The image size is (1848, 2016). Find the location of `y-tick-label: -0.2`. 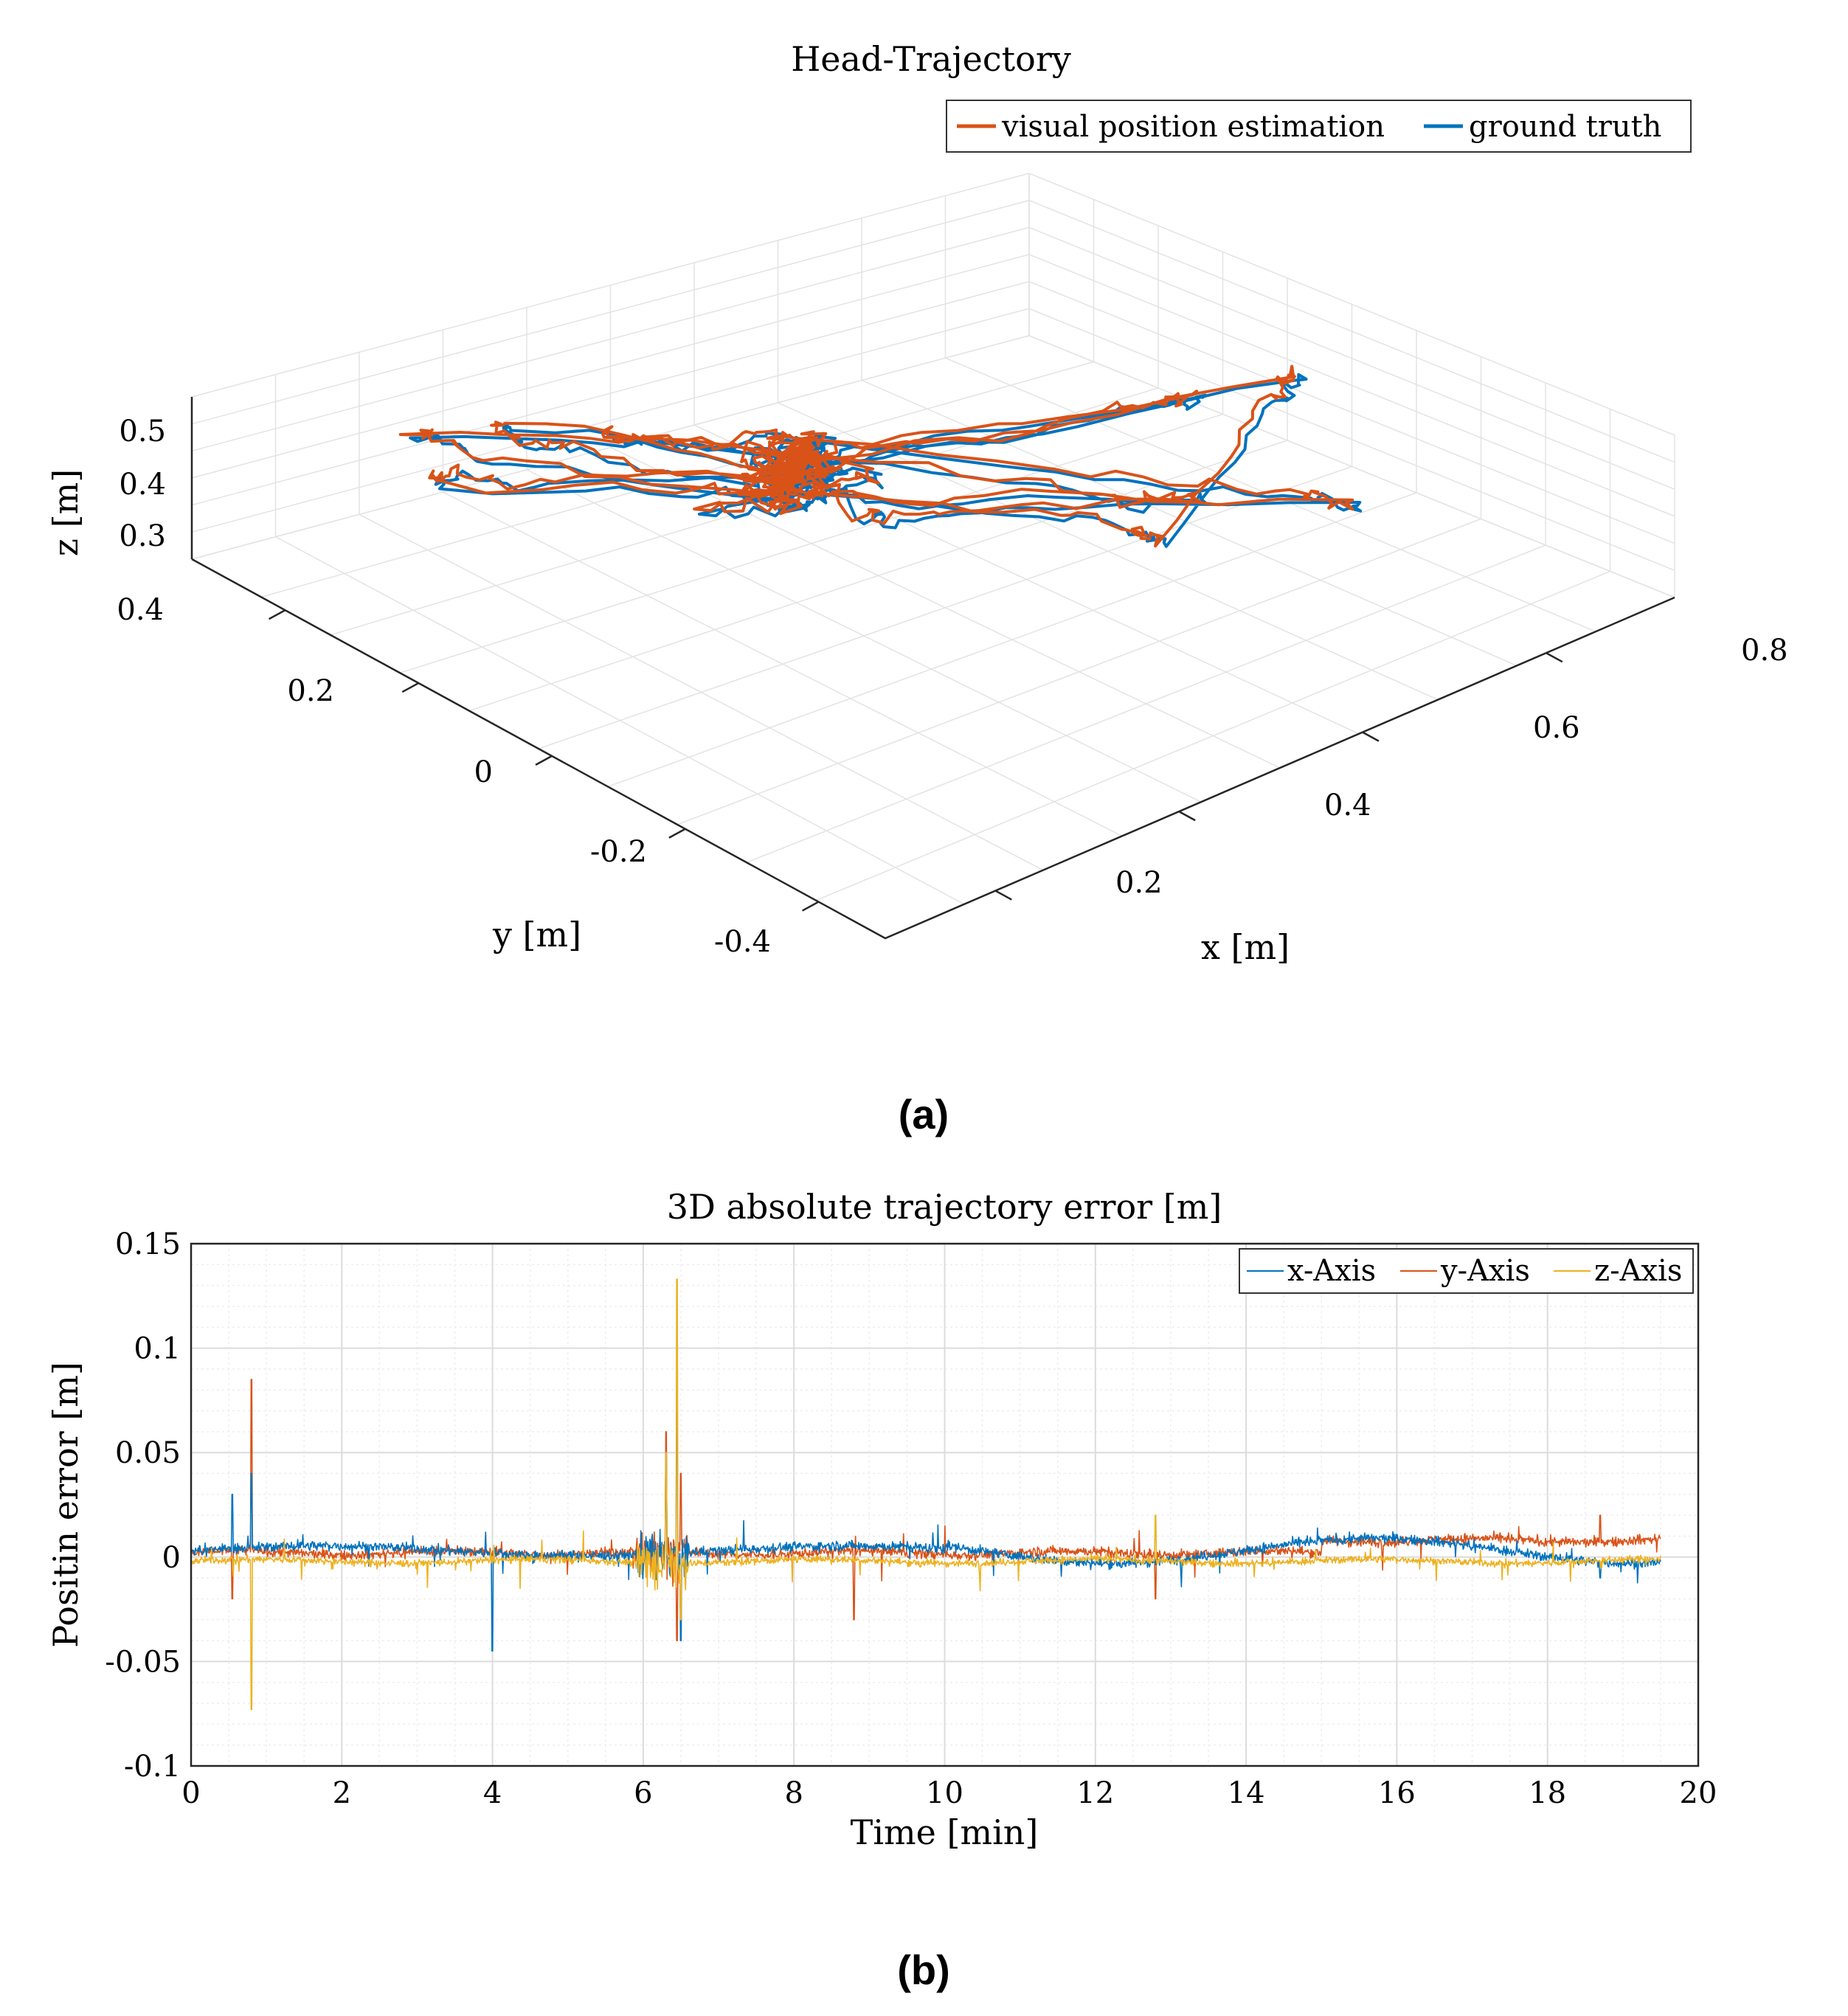

y-tick-label: -0.2 is located at coordinates (618, 852).